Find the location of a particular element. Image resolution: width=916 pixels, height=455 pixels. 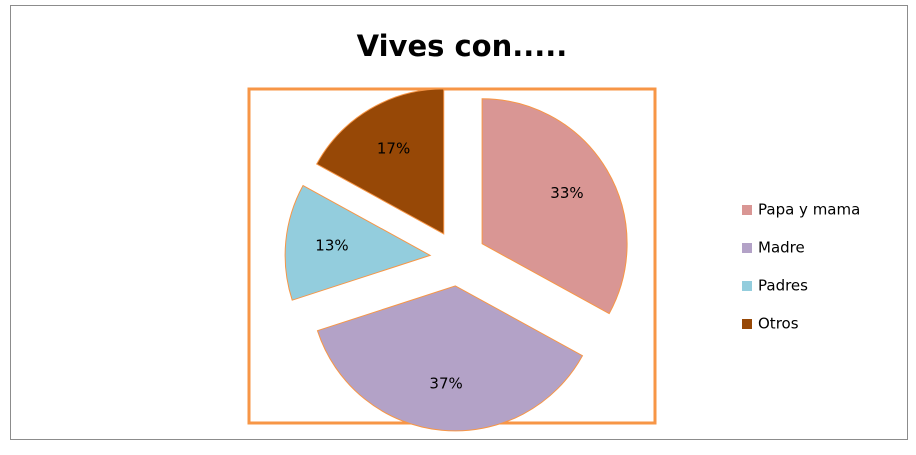

legend-label: Madre is located at coordinates (781, 248).